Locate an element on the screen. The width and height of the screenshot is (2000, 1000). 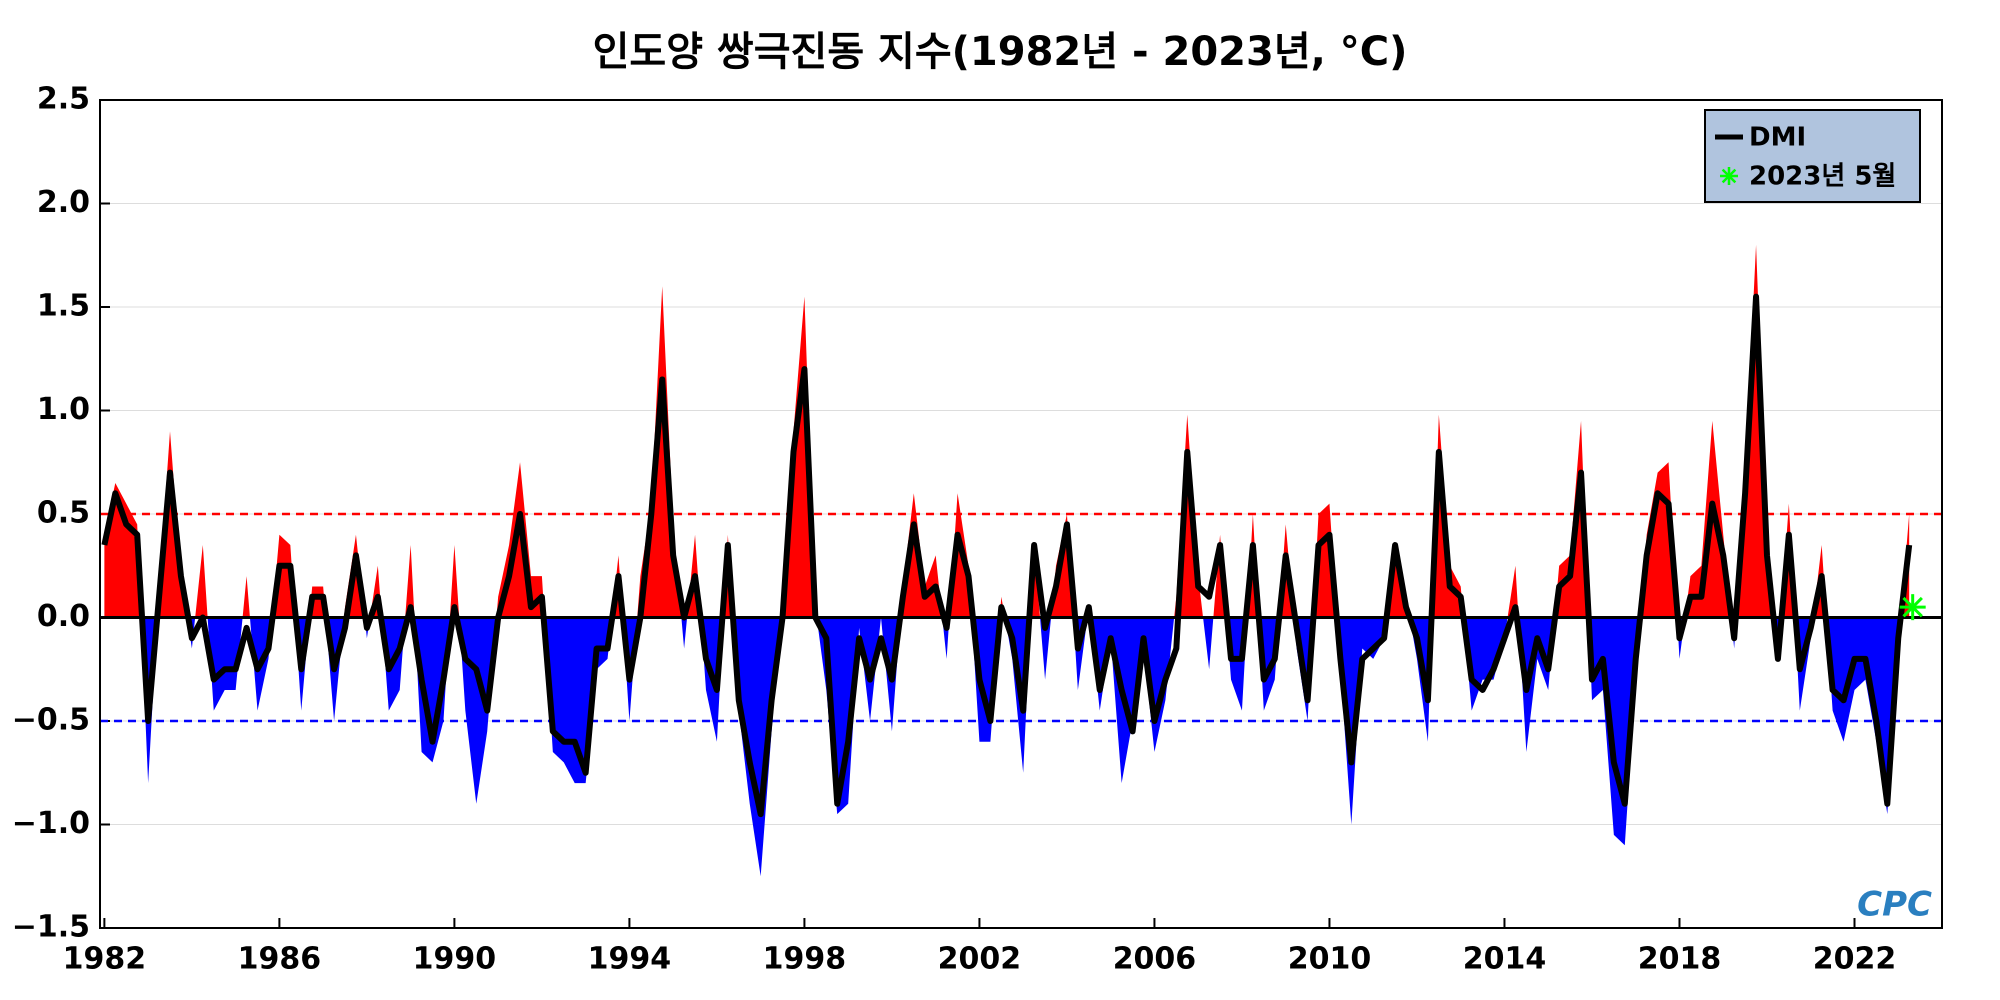
y-tick-label: −0.5 is located at coordinates (51, 720).